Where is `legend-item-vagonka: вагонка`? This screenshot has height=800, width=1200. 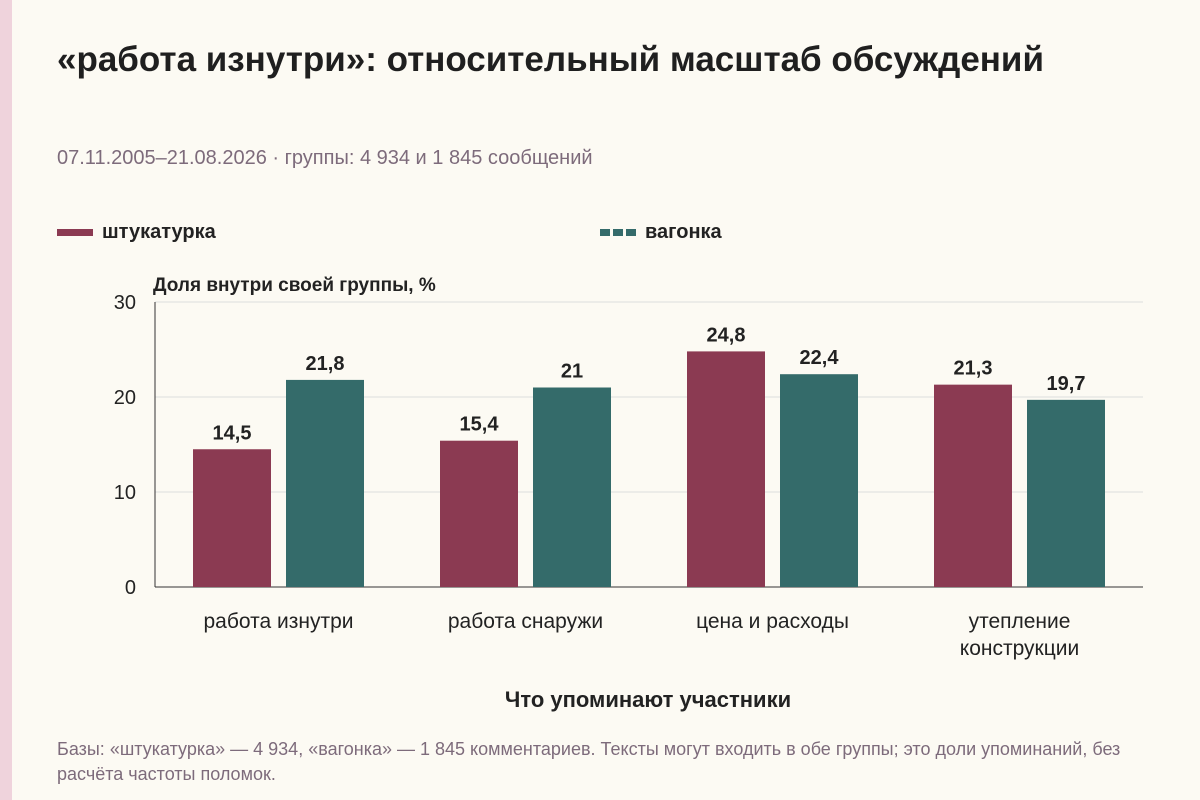
legend-item-vagonka: вагонка is located at coordinates (661, 232).